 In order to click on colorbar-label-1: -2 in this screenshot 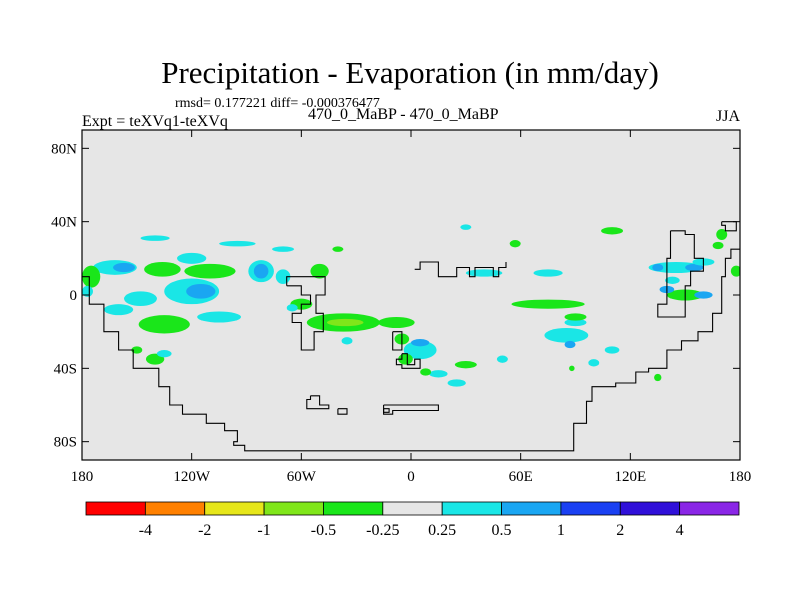, I will do `click(204, 530)`.